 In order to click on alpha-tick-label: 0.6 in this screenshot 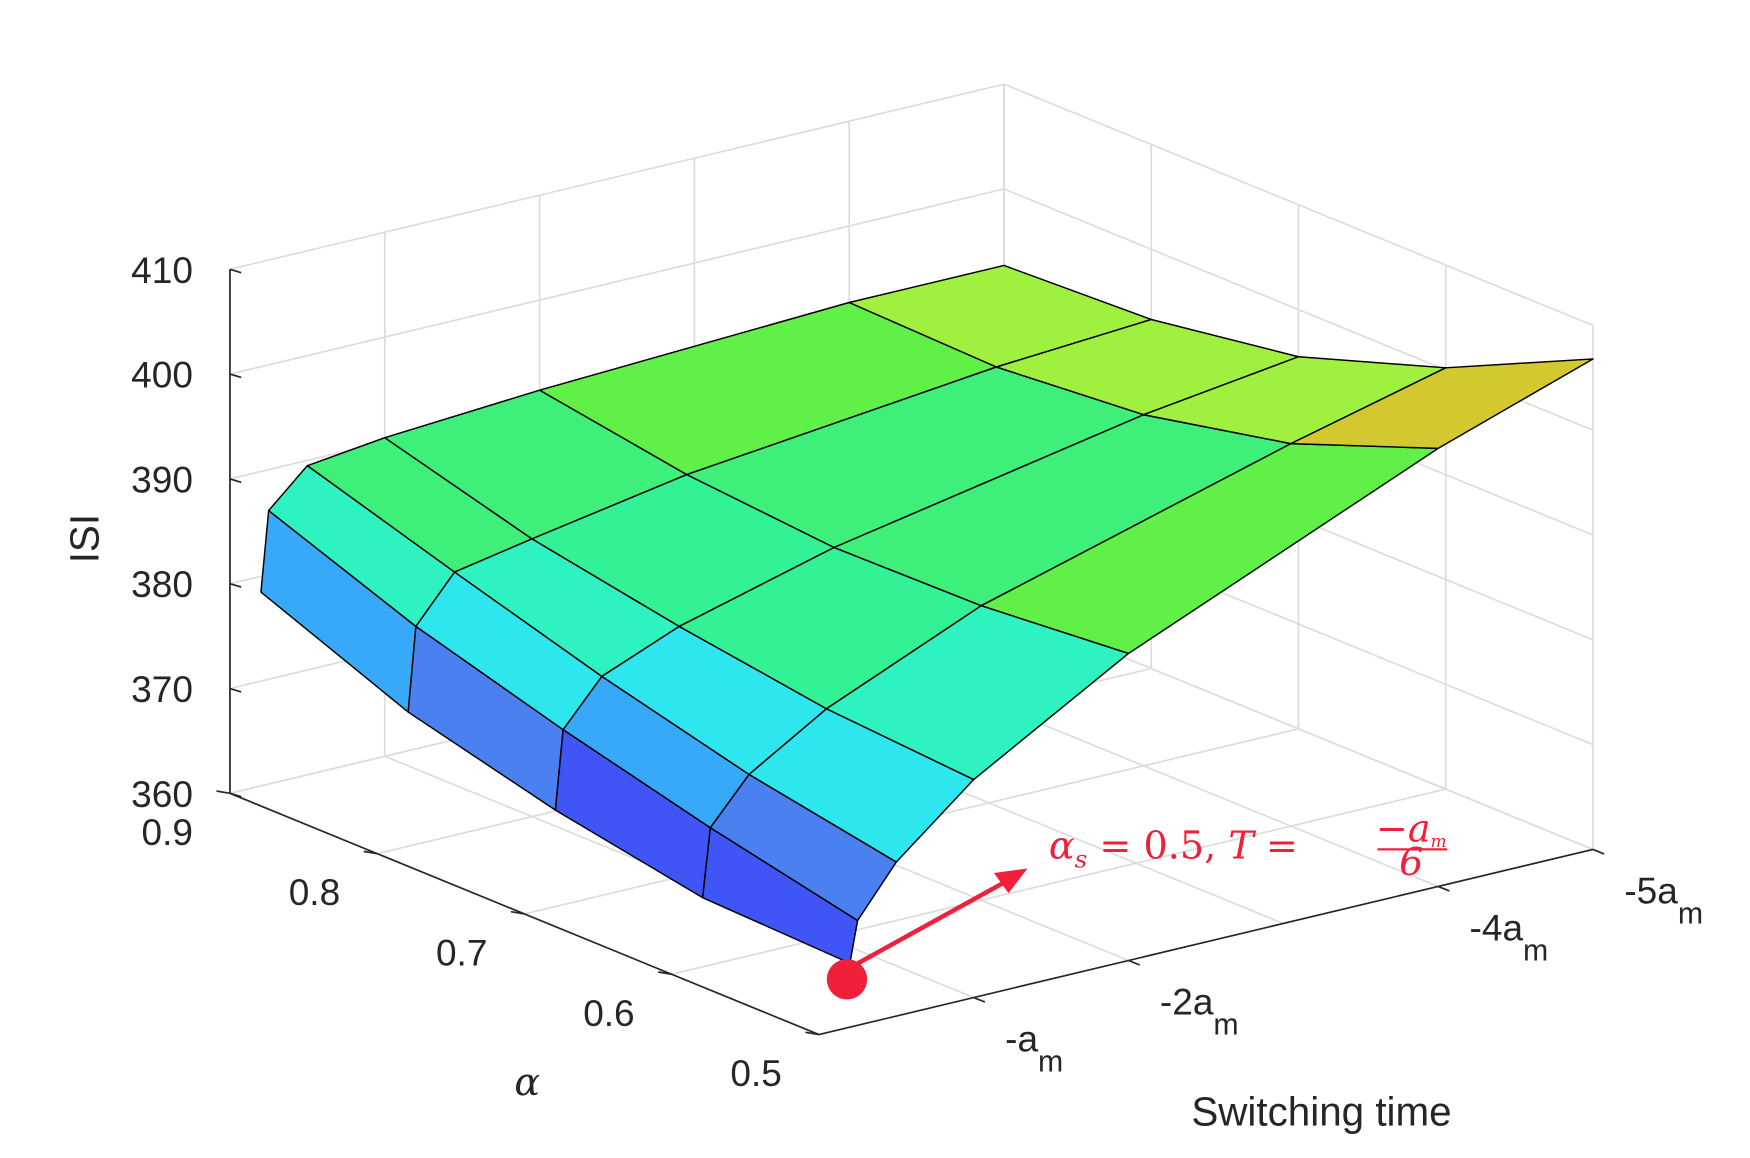, I will do `click(608, 1013)`.